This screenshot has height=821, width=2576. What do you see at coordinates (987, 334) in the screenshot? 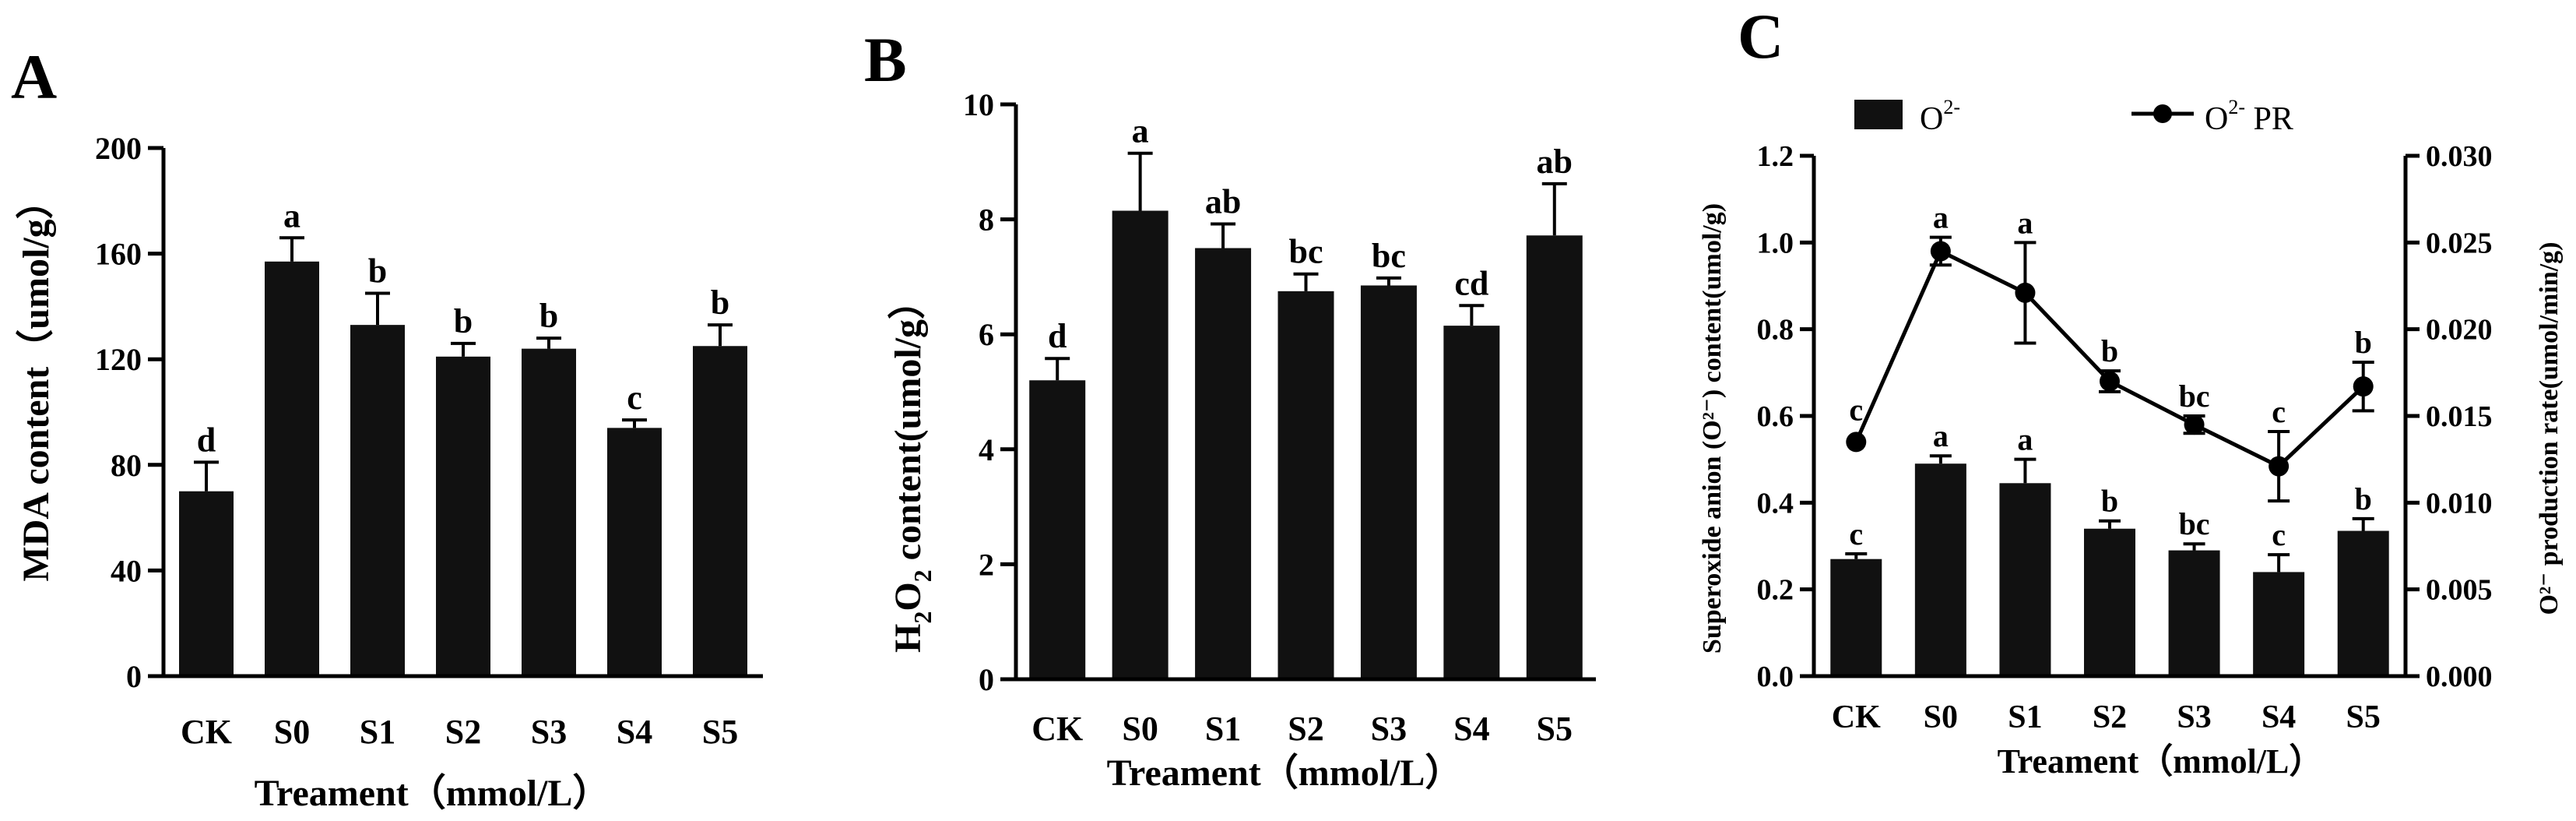
I see `panel-b-y-tick-label: 6` at bounding box center [987, 334].